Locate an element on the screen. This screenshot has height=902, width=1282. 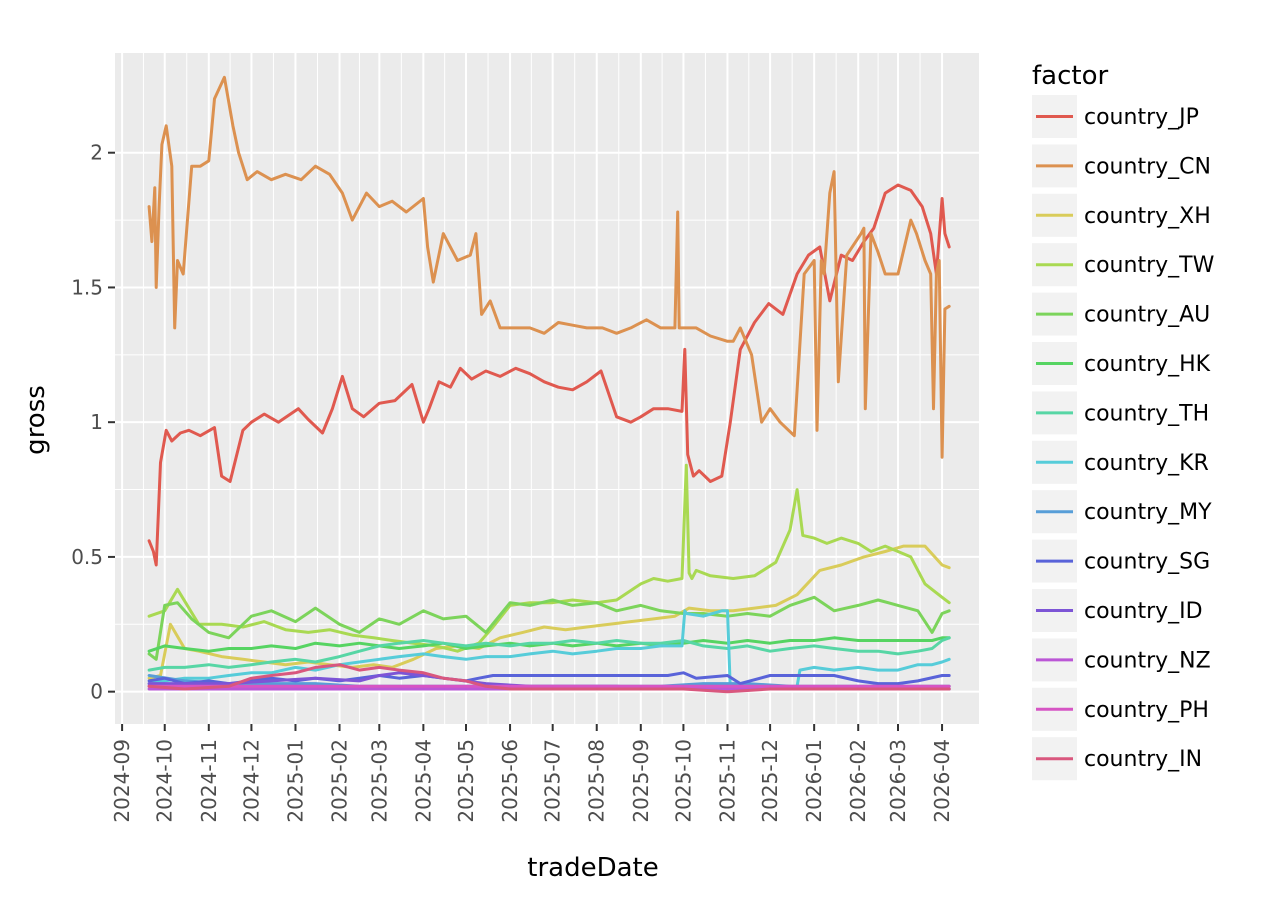
series-line-country-sg is located at coordinates (549, 678).